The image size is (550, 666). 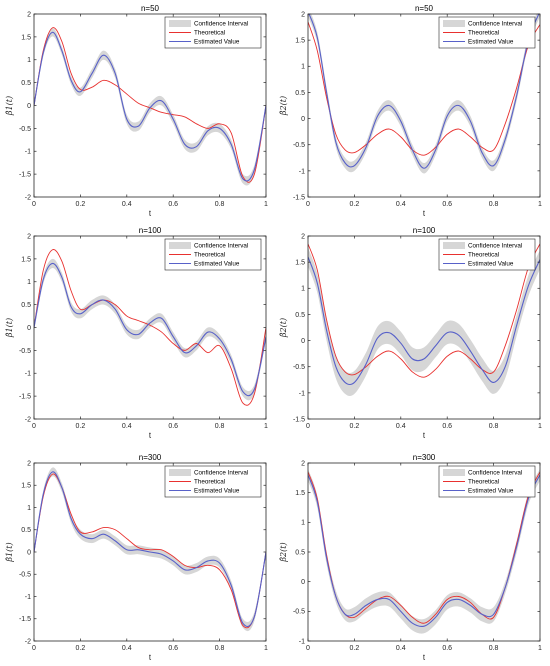 What do you see at coordinates (9, 328) in the screenshot?
I see `y-axis-label: β̂1(t)` at bounding box center [9, 328].